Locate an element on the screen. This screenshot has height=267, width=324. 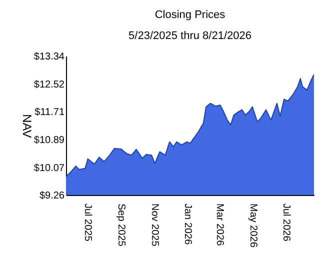
x-tick-label: Jan 2026 is located at coordinates (188, 225).